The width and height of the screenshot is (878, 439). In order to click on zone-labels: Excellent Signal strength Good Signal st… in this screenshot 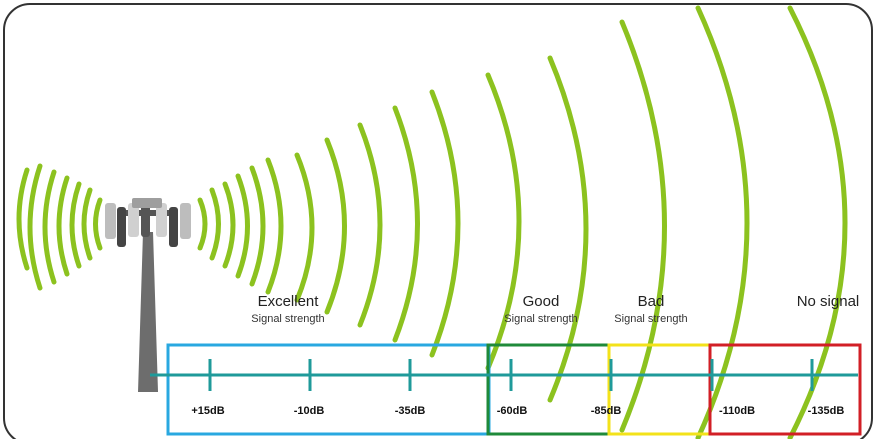, I will do `click(555, 309)`.